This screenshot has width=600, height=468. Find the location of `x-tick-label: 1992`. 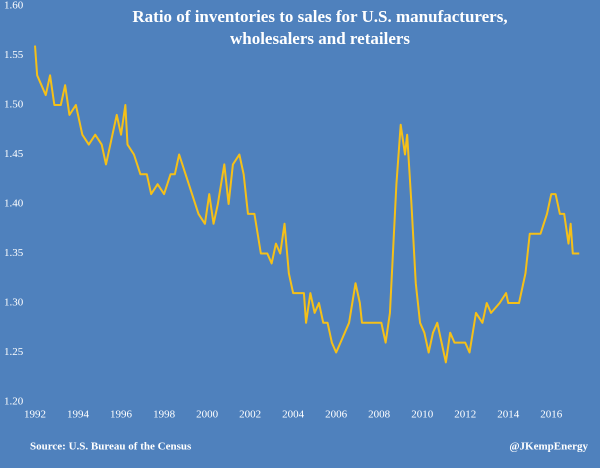

x-tick-label: 1992 is located at coordinates (35, 415).